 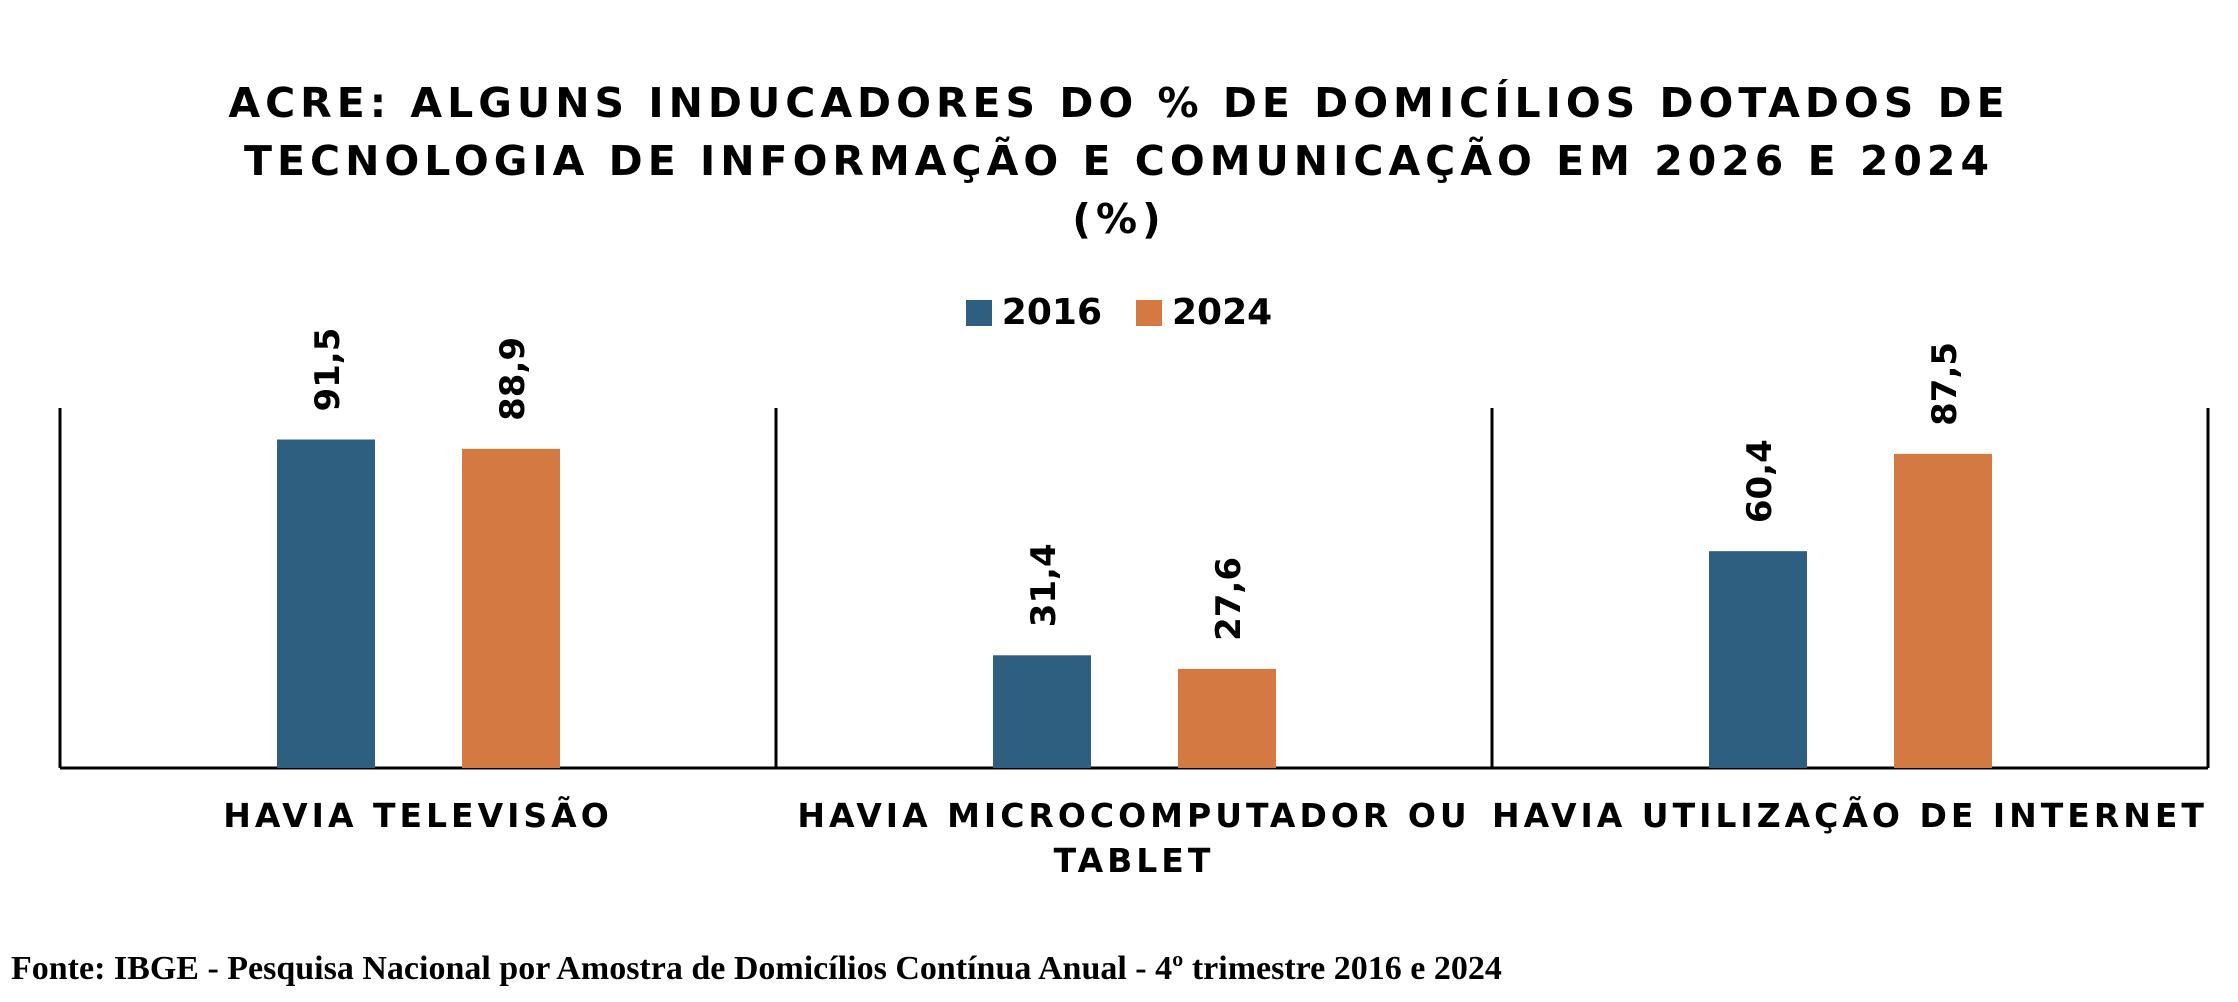 What do you see at coordinates (1850, 815) in the screenshot?
I see `category-label-3: HAVIA UTILIZAÇÃO DE INTERNET` at bounding box center [1850, 815].